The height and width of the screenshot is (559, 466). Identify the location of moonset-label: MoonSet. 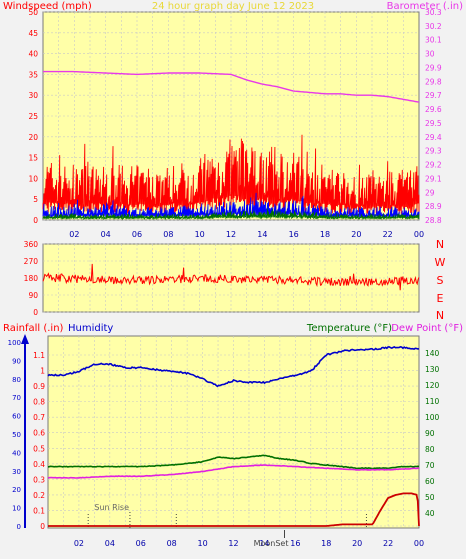
(271, 543).